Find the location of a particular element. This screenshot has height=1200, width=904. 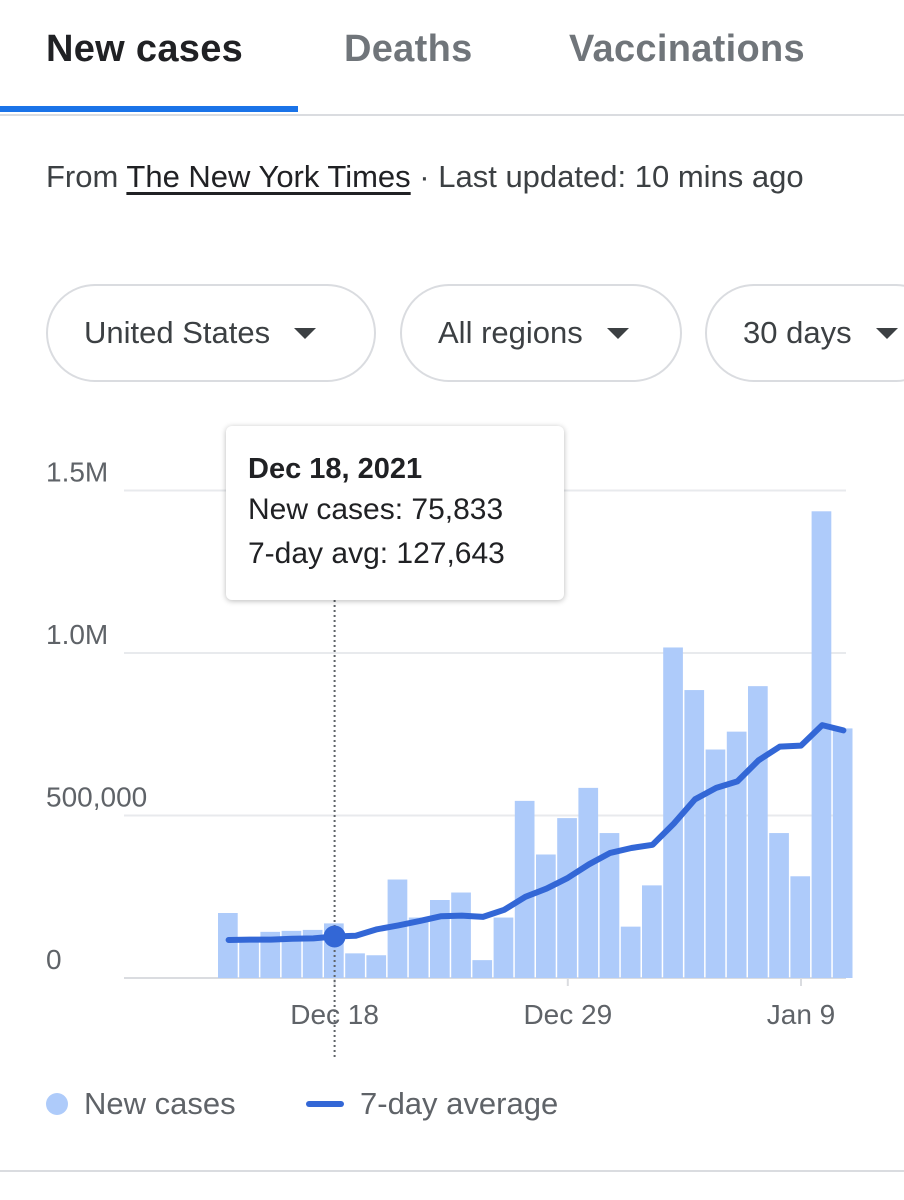

region-dropdown: All regions is located at coordinates (541, 333).